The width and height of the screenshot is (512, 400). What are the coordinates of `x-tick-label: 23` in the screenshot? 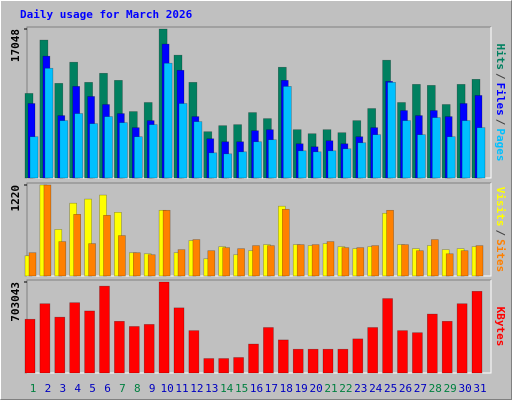 It's located at (360, 388).